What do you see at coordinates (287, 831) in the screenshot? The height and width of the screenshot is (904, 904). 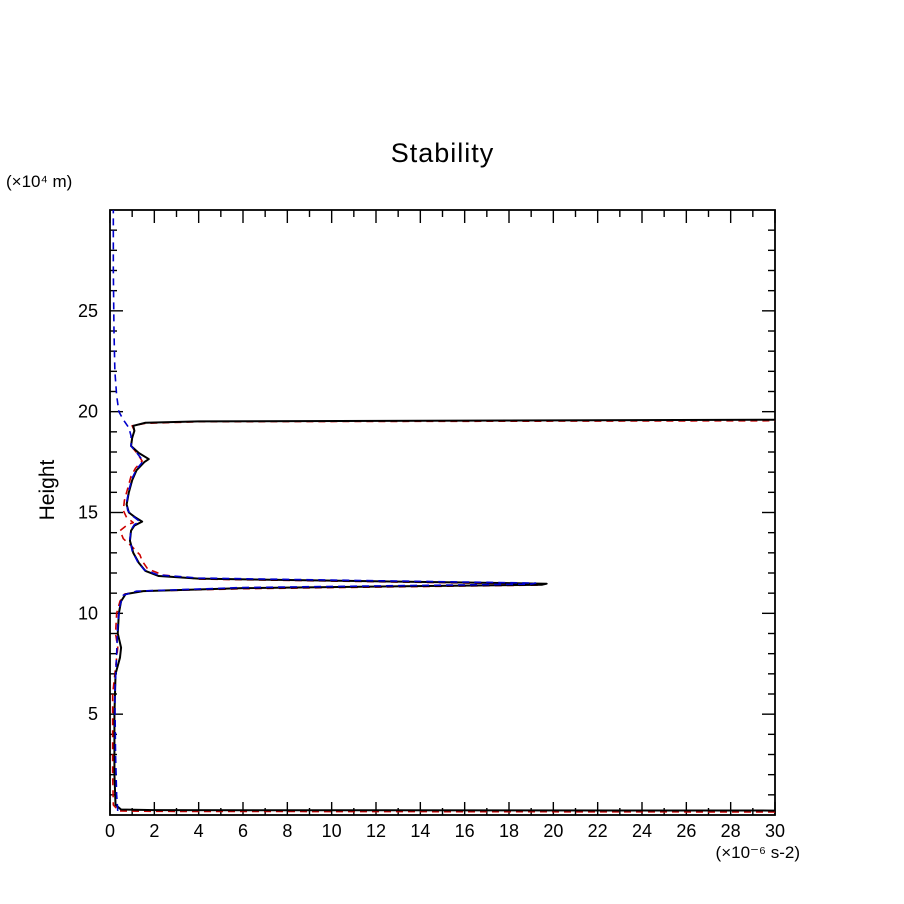 I see `x-tick-label: 8` at bounding box center [287, 831].